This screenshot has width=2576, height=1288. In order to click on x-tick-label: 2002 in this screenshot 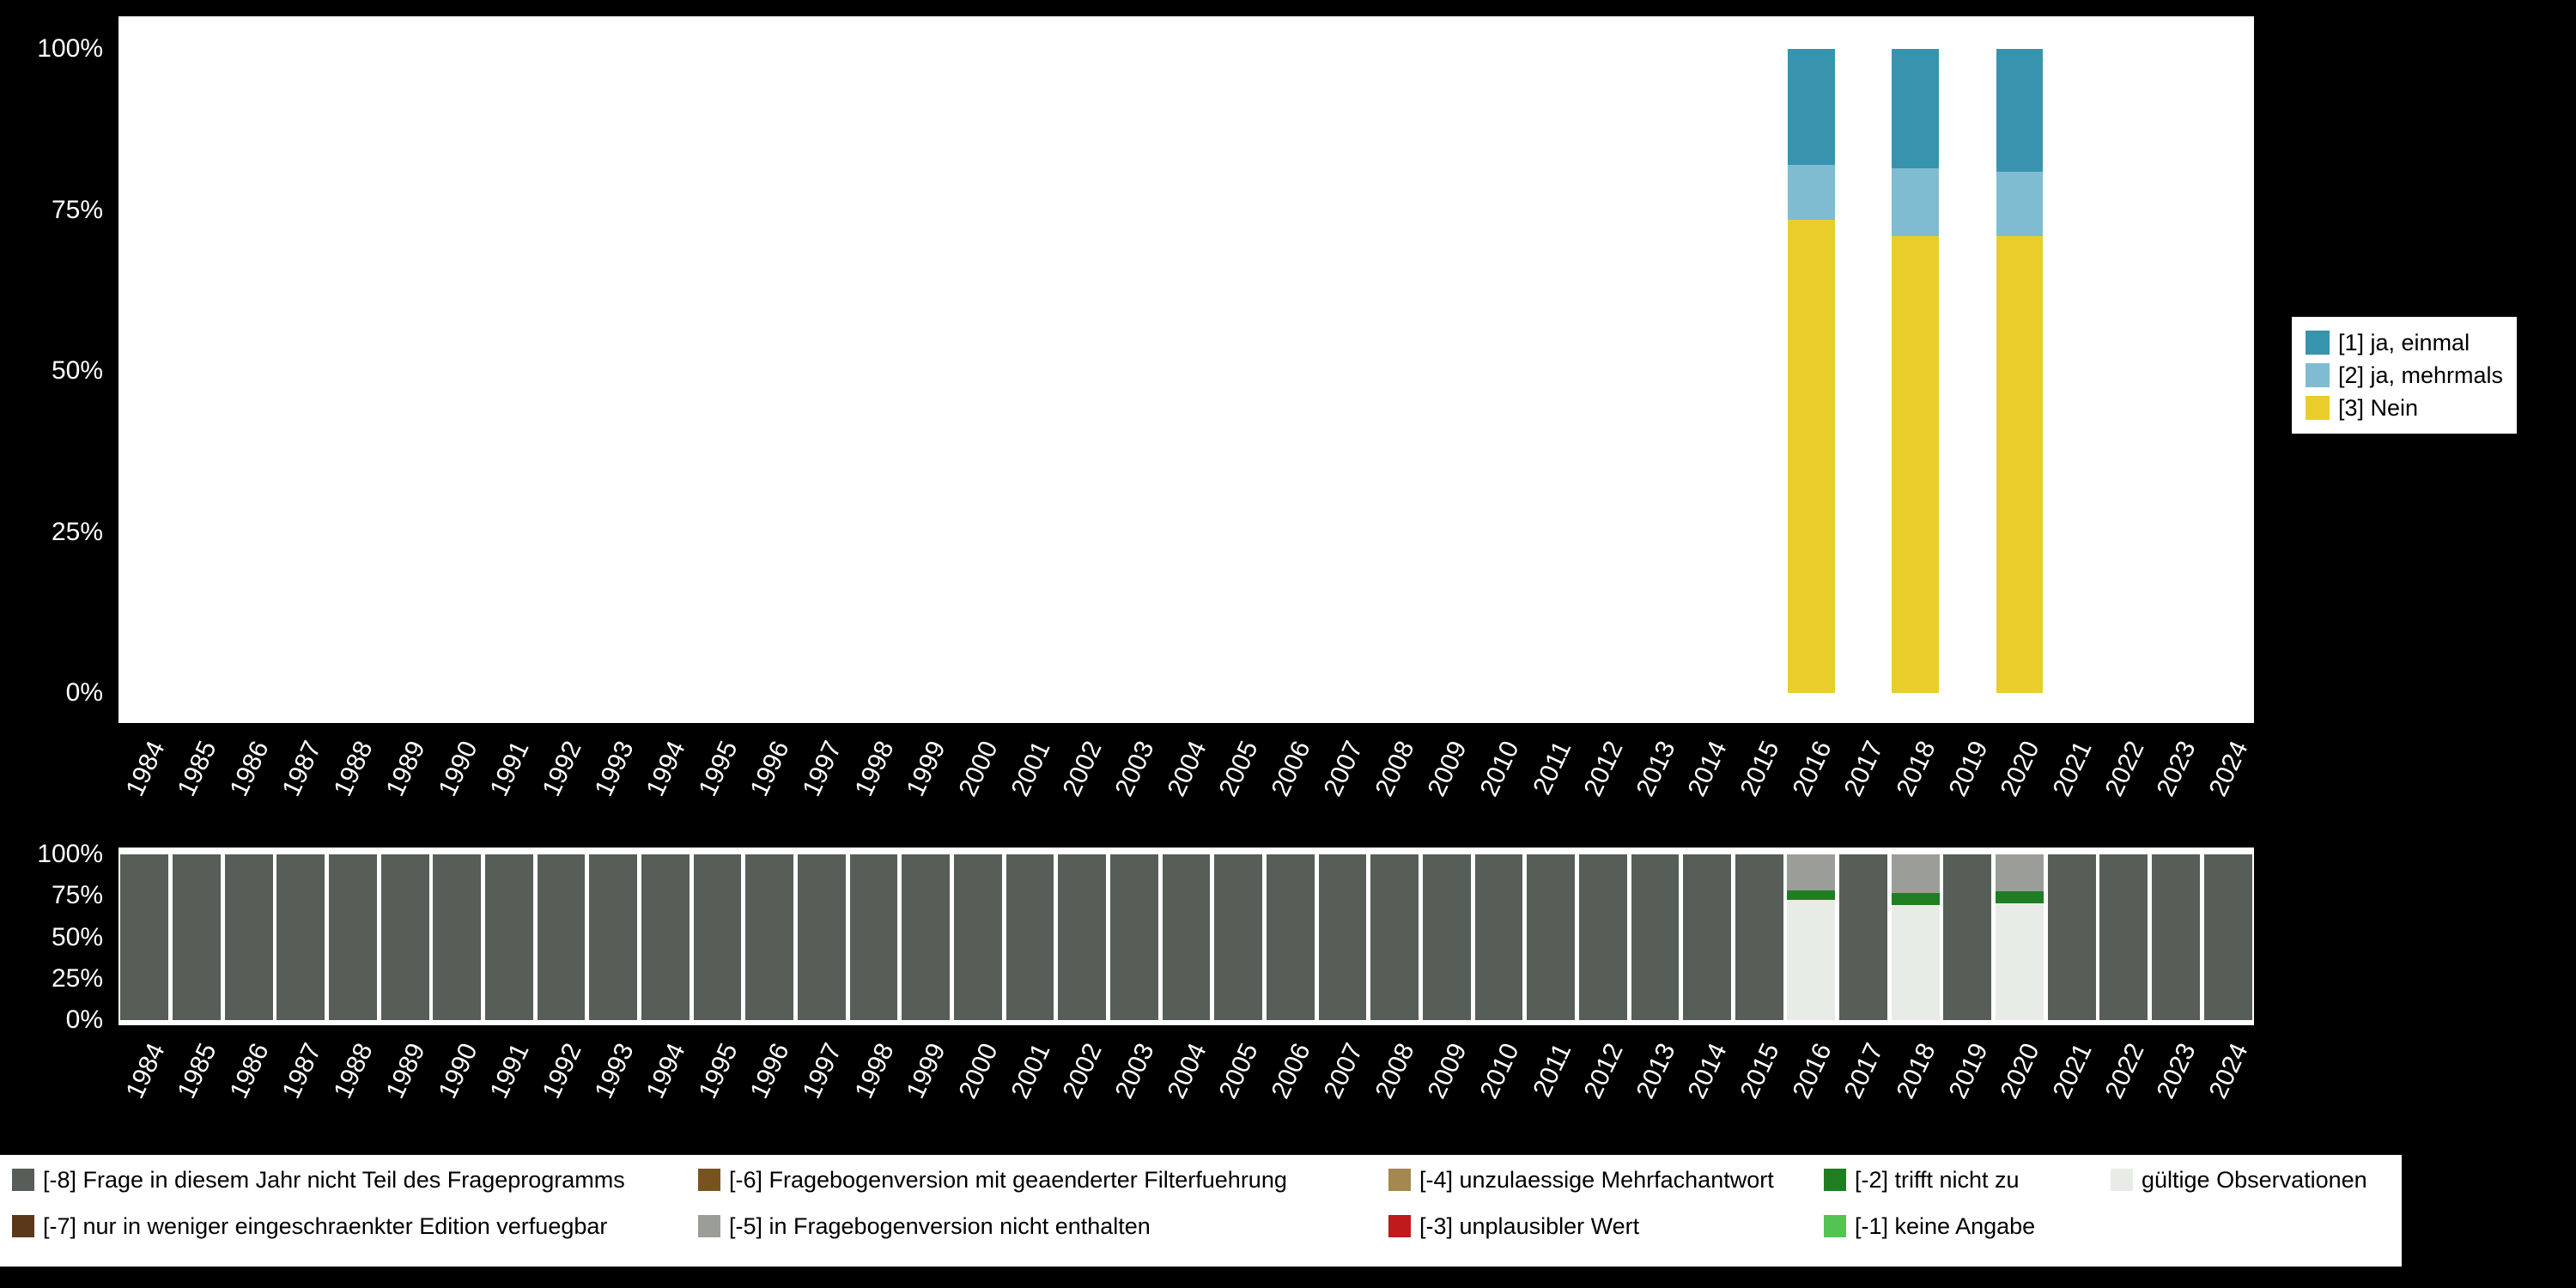, I will do `click(1083, 769)`.